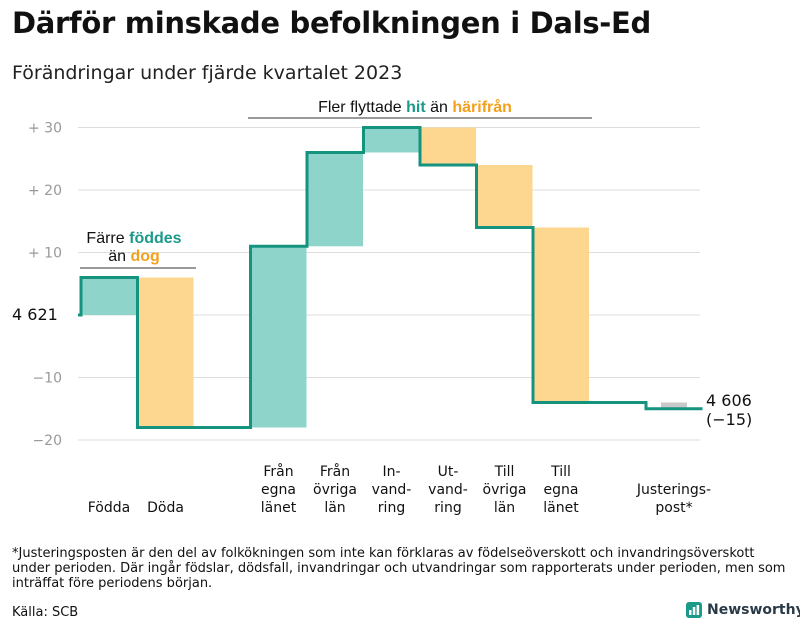 The image size is (800, 625). I want to click on x-label-fodda: Födda, so click(109, 508).